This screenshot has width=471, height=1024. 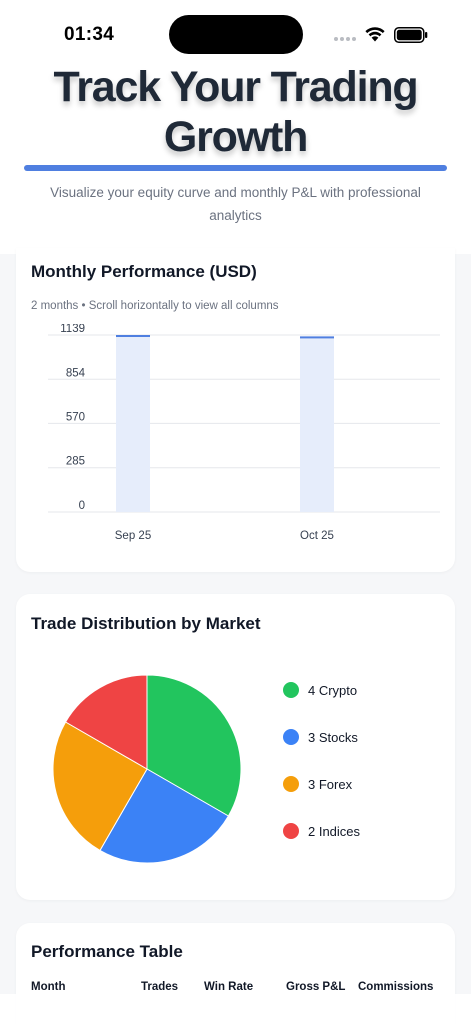 I want to click on hero-subtitle-line2: analytics, so click(x=235, y=215).